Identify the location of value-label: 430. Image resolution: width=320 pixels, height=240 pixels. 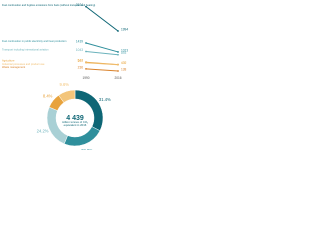
(124, 63).